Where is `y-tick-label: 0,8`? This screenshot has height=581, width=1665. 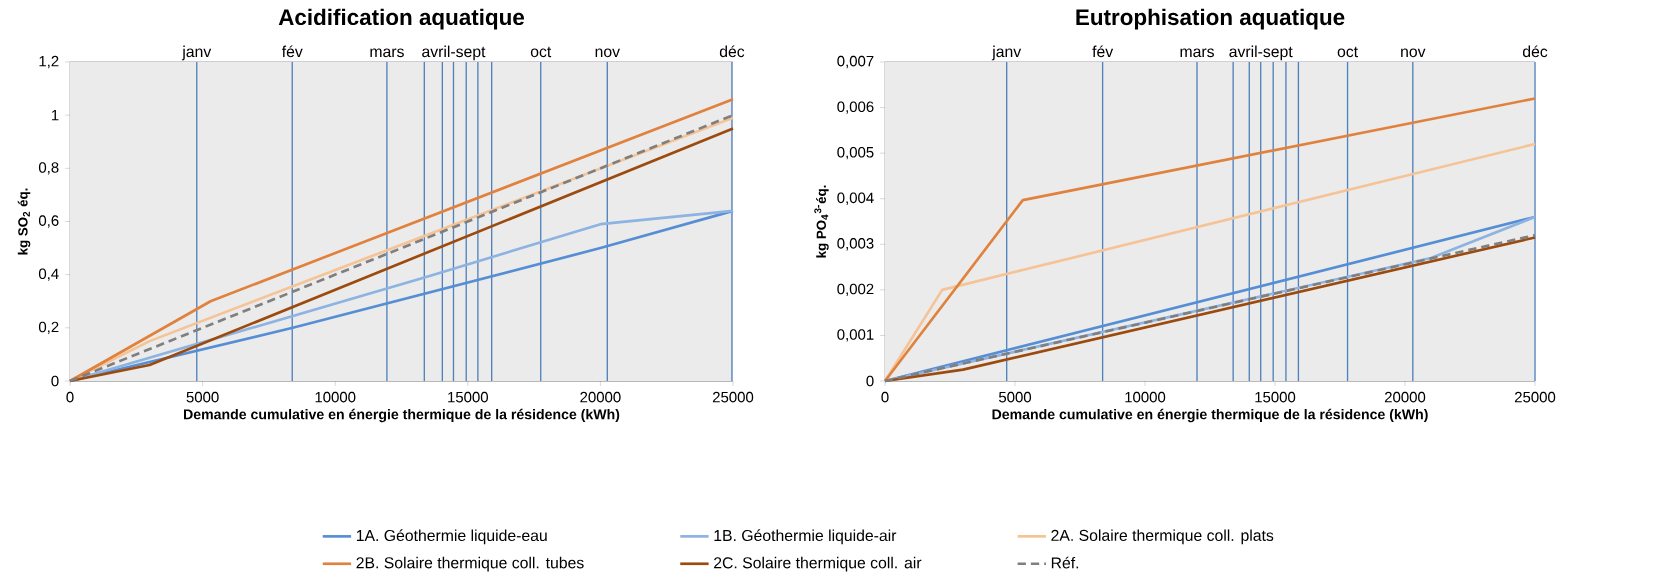
y-tick-label: 0,8 is located at coordinates (48, 168).